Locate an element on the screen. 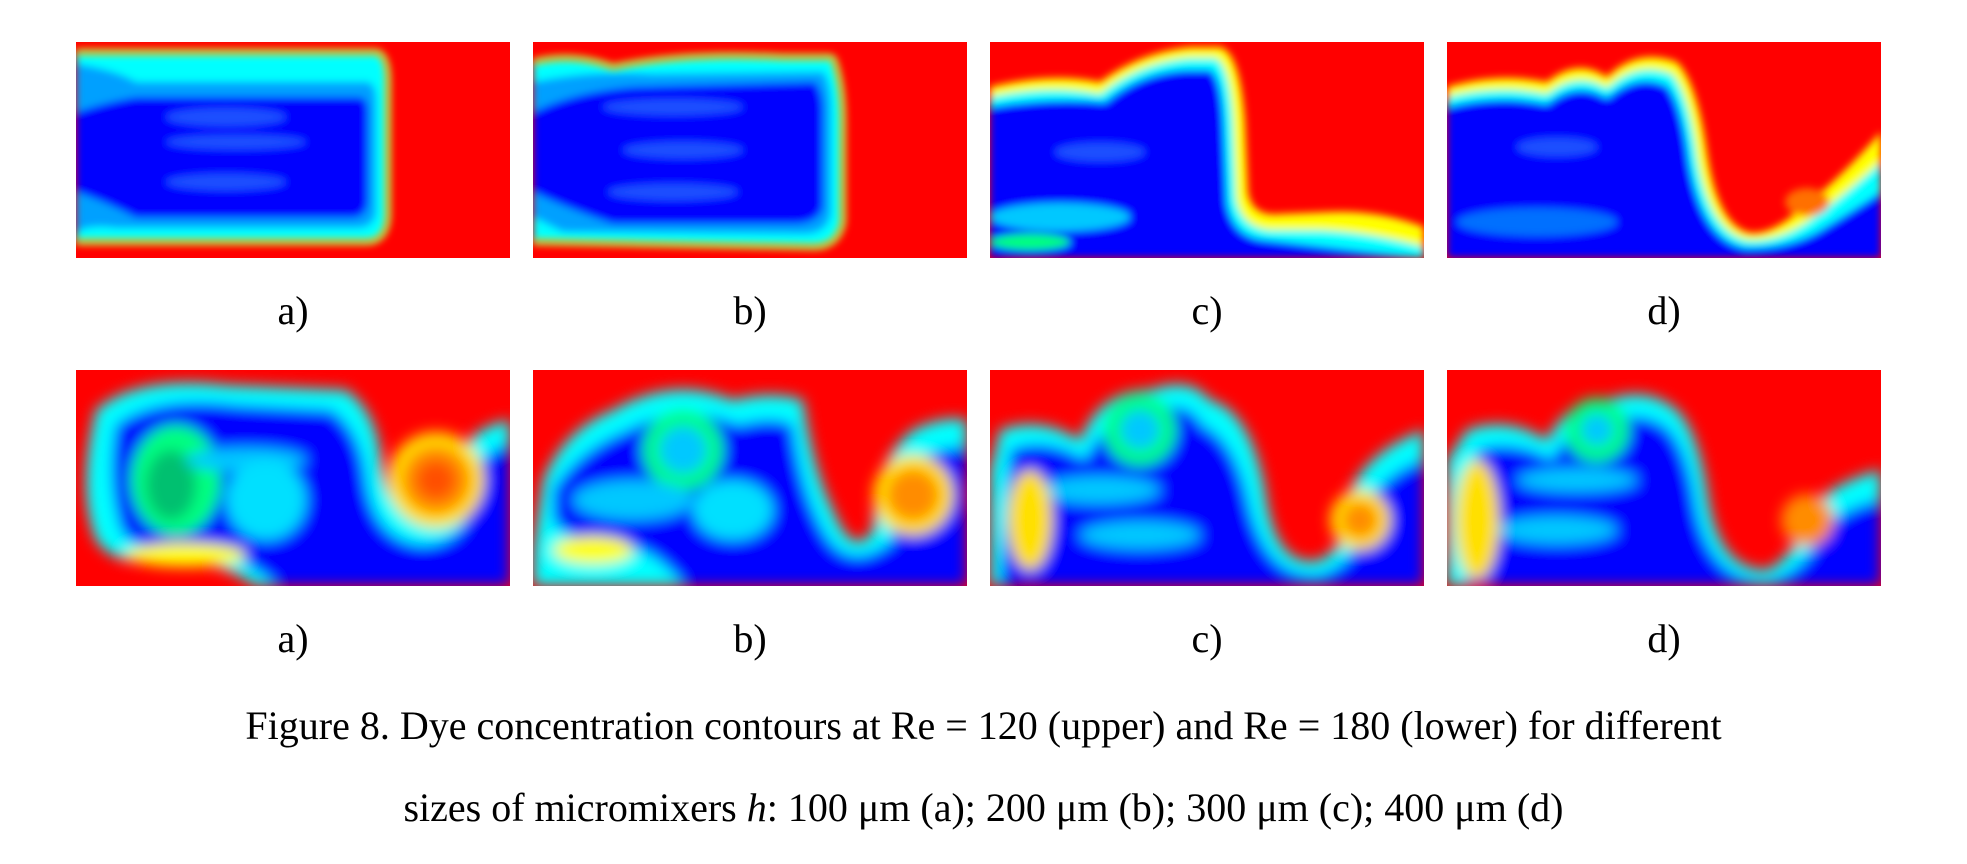 The width and height of the screenshot is (1967, 864). contour-panel-upper-a is located at coordinates (293, 150).